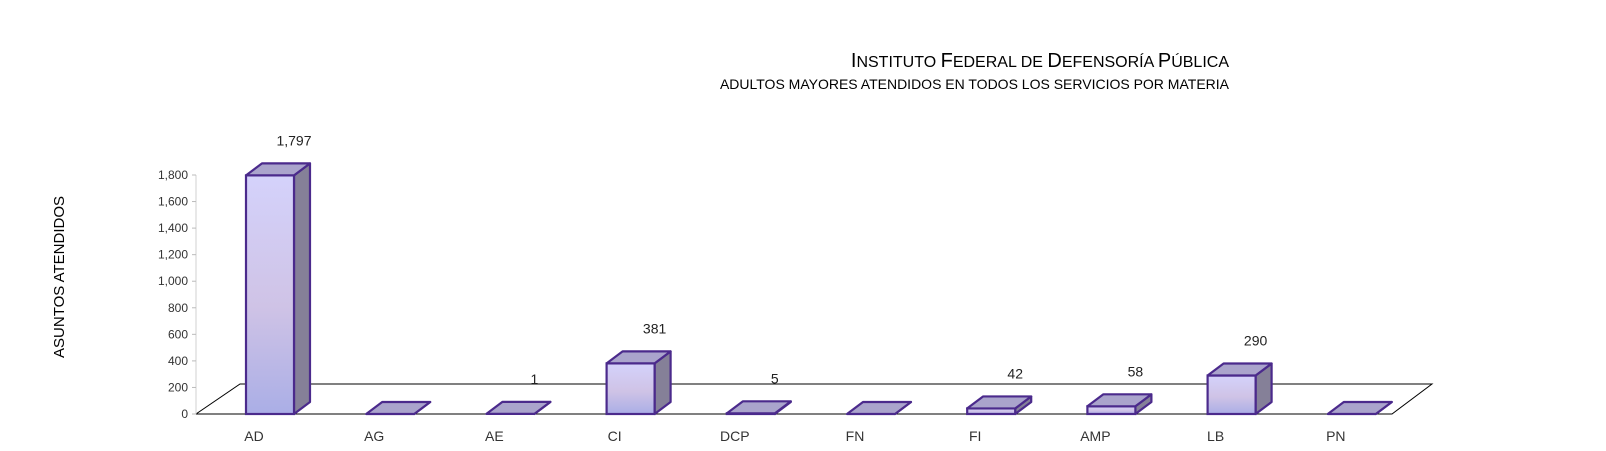 This screenshot has width=1606, height=451. I want to click on y-tick-label: 1,600, so click(173, 202).